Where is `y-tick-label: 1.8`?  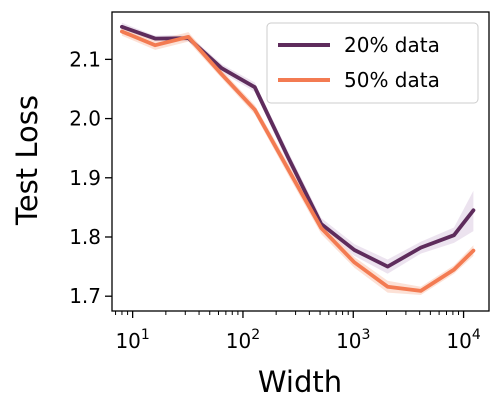 y-tick-label: 1.8 is located at coordinates (85, 237).